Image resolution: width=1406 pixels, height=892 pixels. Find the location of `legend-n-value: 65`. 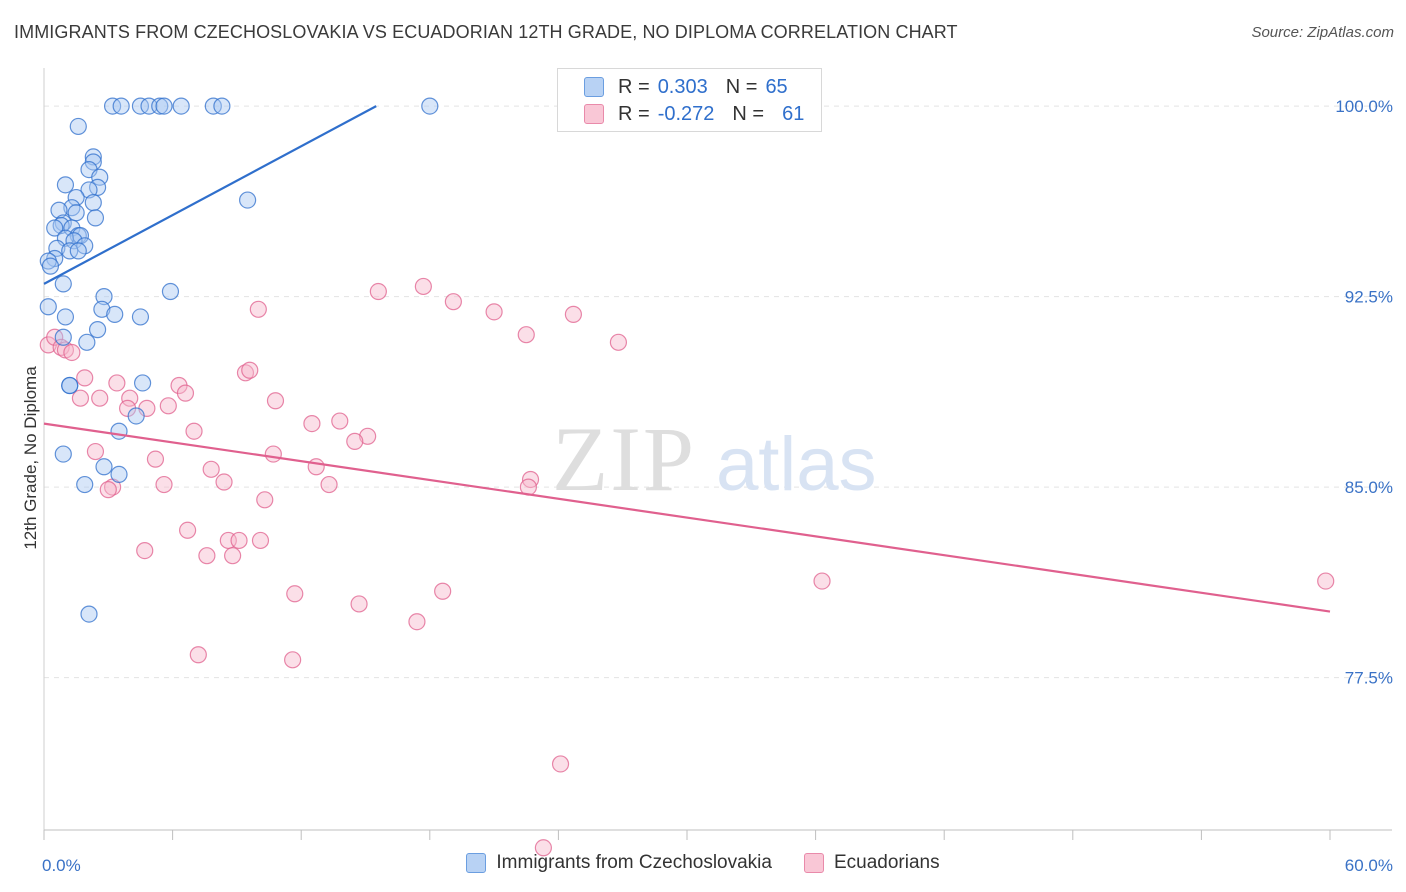

legend-n-value: 65 is located at coordinates (776, 86).